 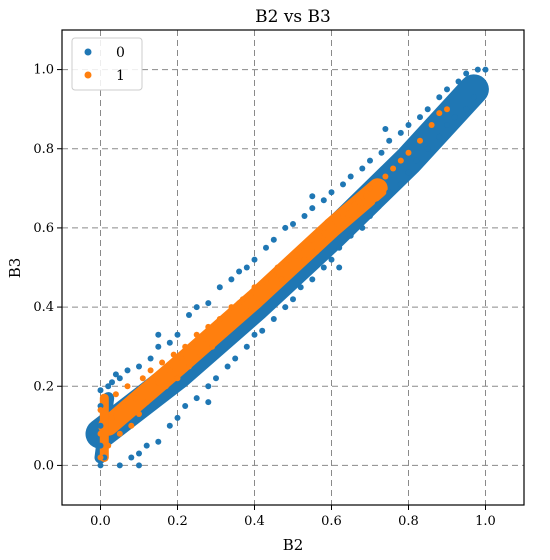 What do you see at coordinates (15, 268) in the screenshot?
I see `y-axis-label: B3` at bounding box center [15, 268].